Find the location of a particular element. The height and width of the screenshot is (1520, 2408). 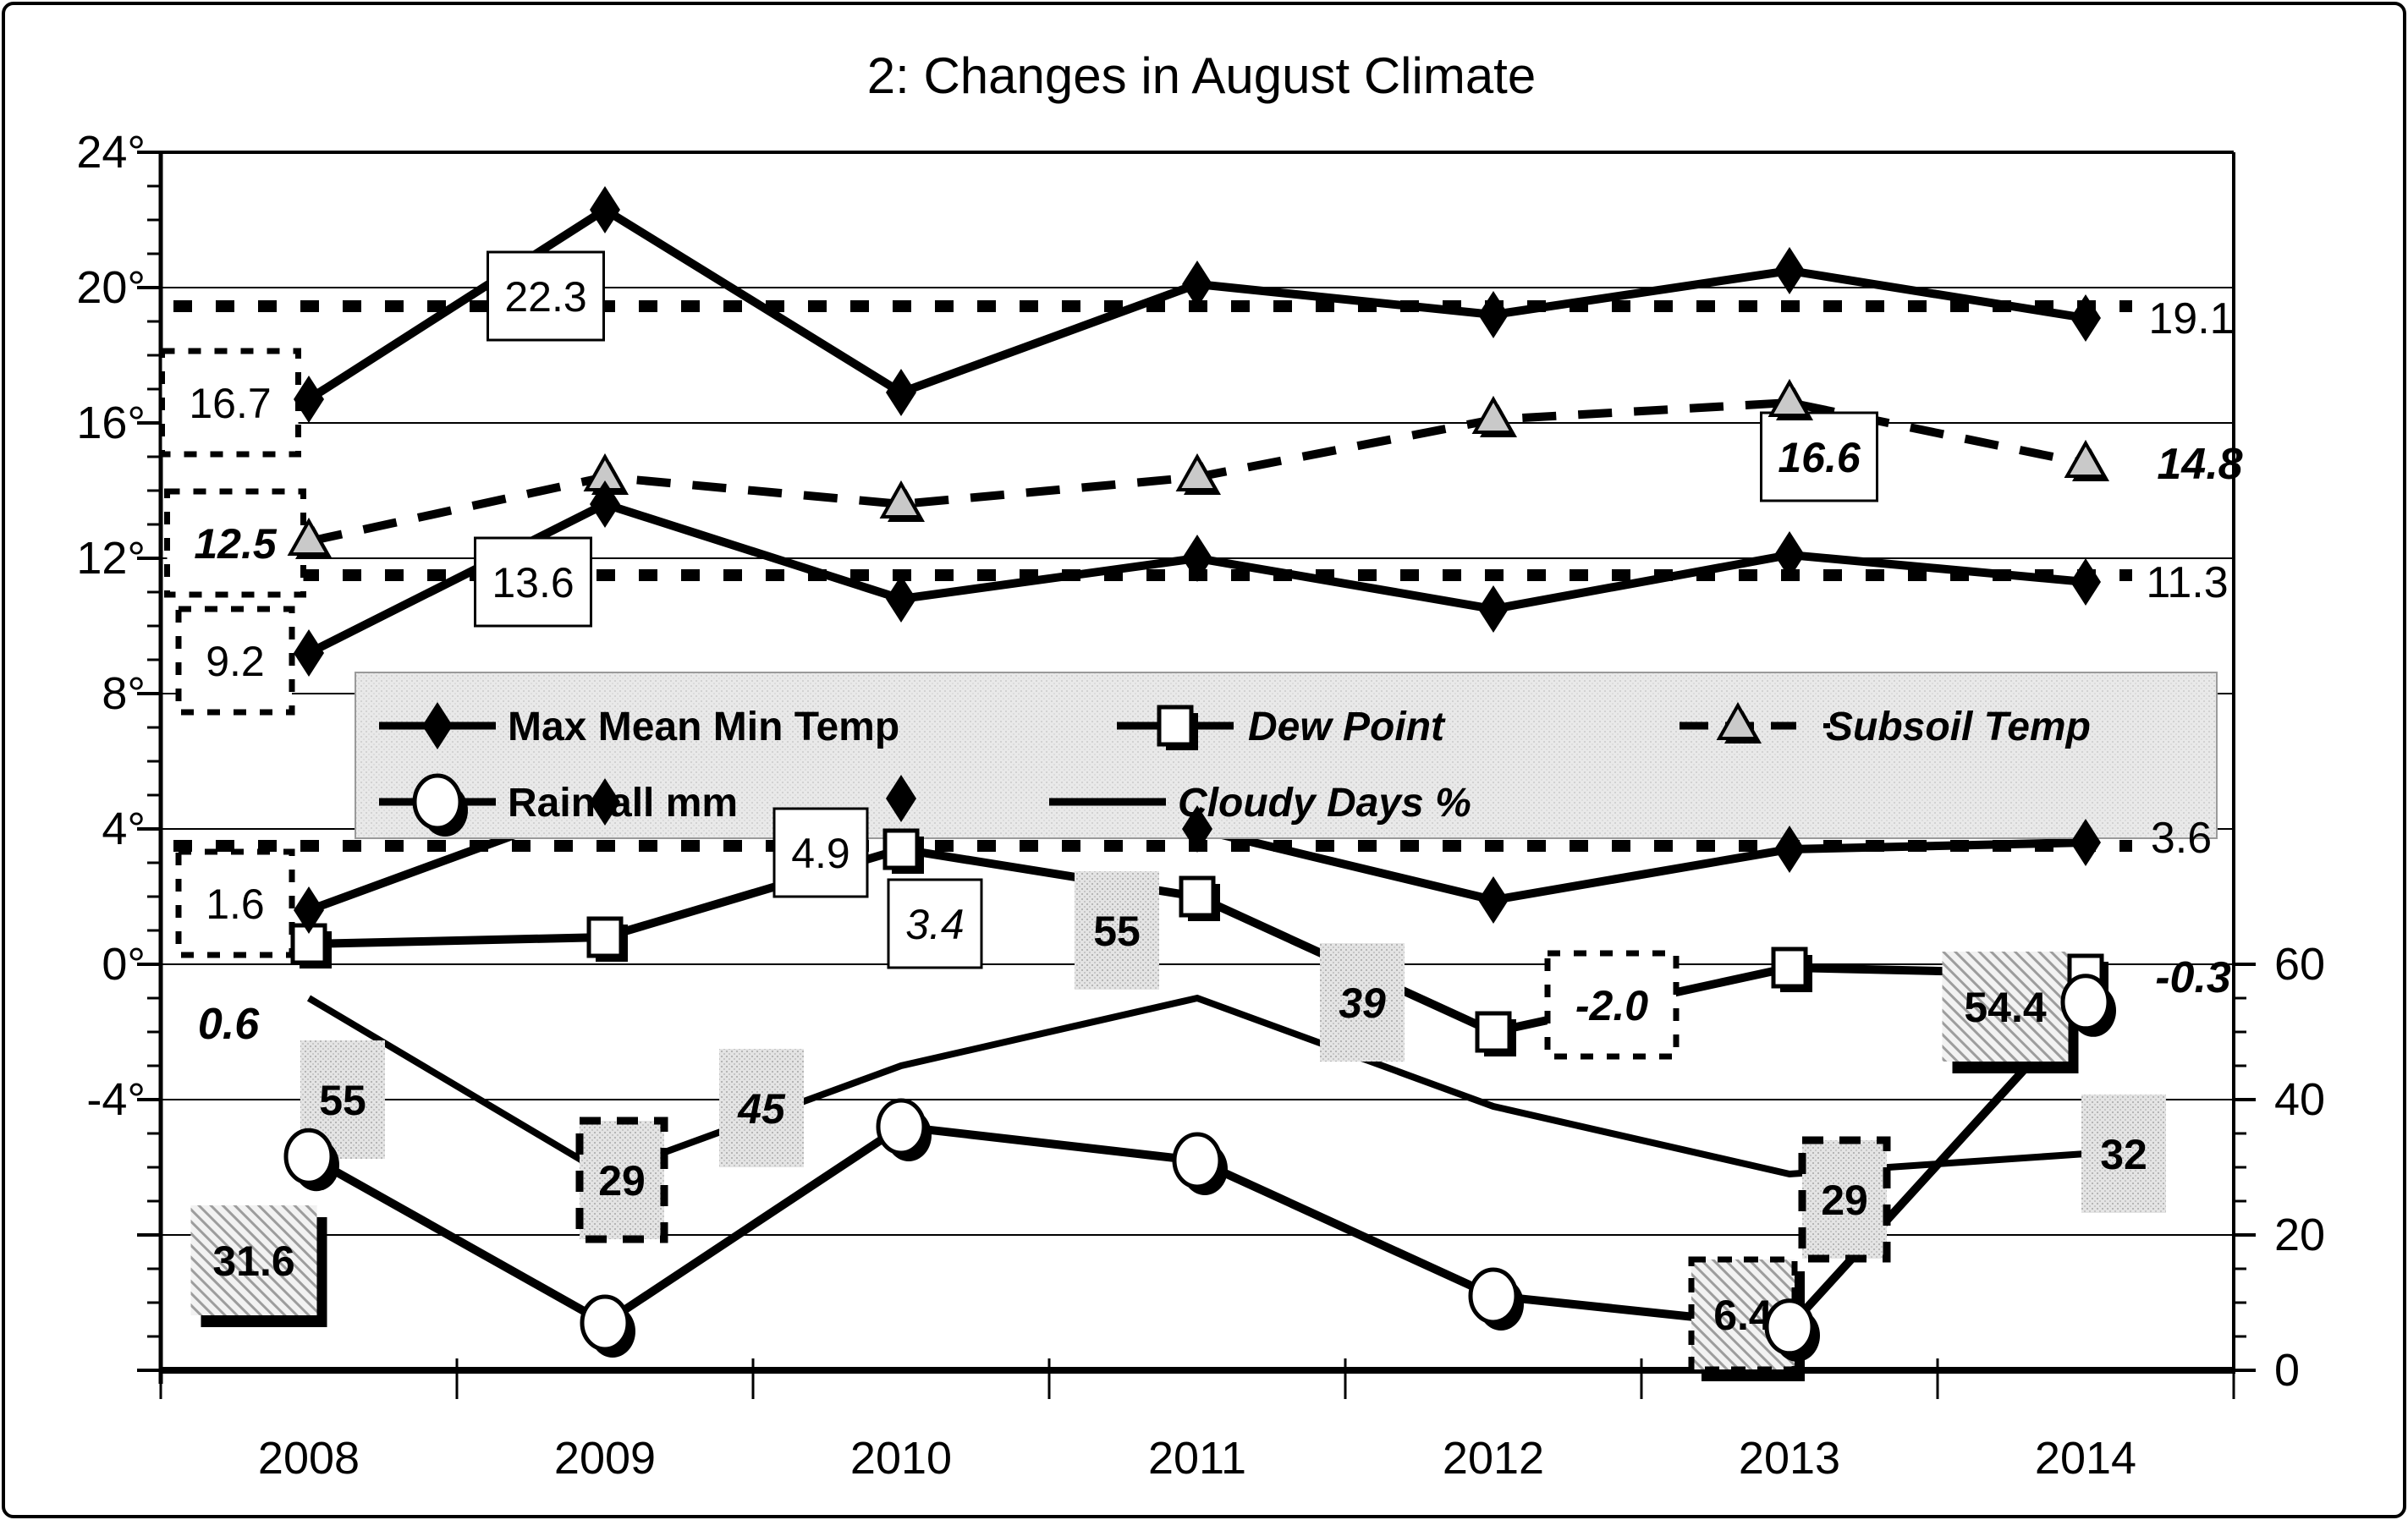

triangle-marker-2010 is located at coordinates (901, 499).